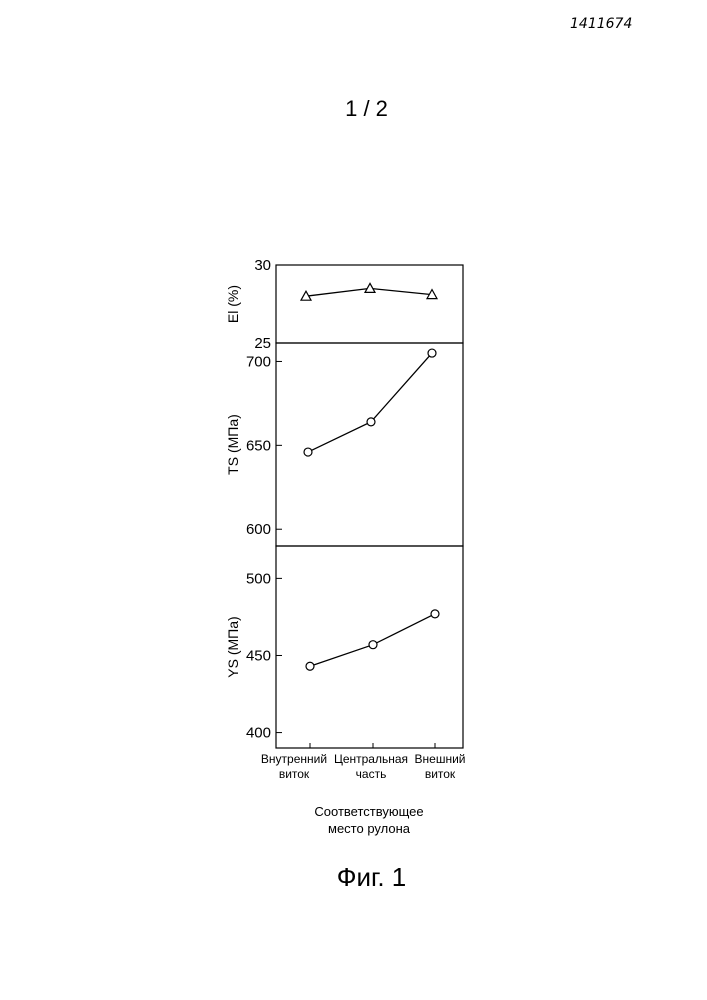 The width and height of the screenshot is (707, 1000). Describe the element at coordinates (258, 529) in the screenshot. I see `y-tick-label: 600` at that location.